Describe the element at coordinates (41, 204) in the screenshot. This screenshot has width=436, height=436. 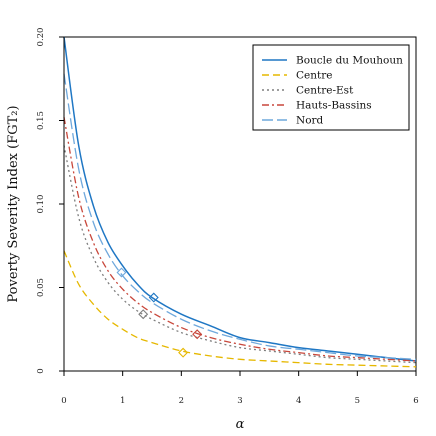
I see `y-tick-label: 0.10` at that location.